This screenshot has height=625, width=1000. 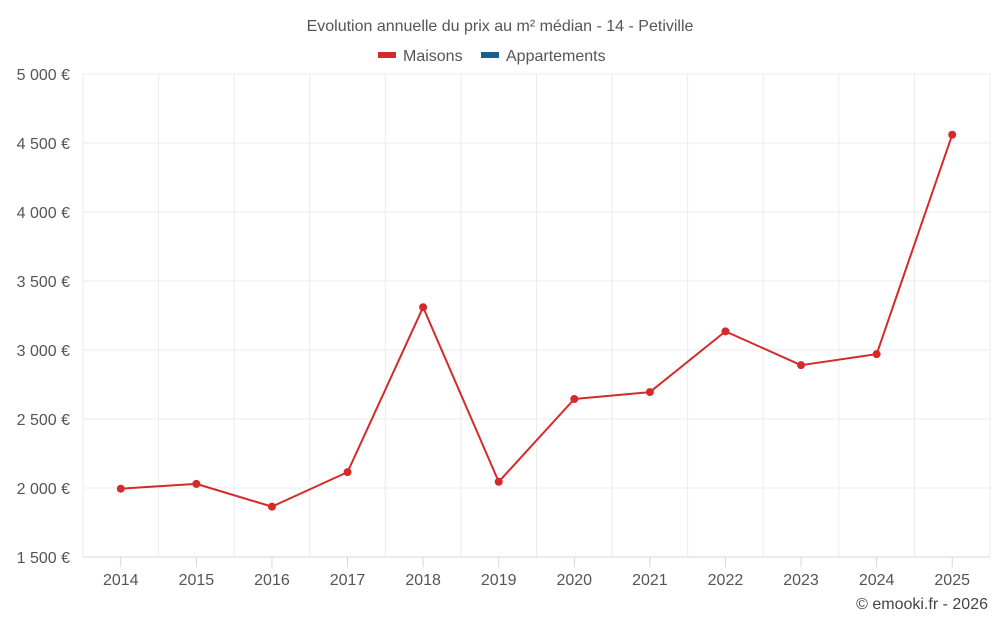 I want to click on legend-item-appartements: Appartements, so click(x=543, y=56).